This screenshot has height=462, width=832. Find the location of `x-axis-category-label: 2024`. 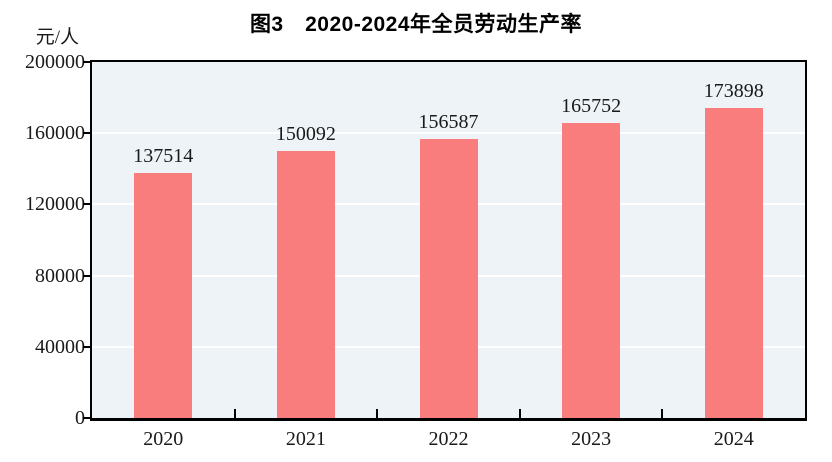

x-axis-category-label: 2024 is located at coordinates (733, 439).